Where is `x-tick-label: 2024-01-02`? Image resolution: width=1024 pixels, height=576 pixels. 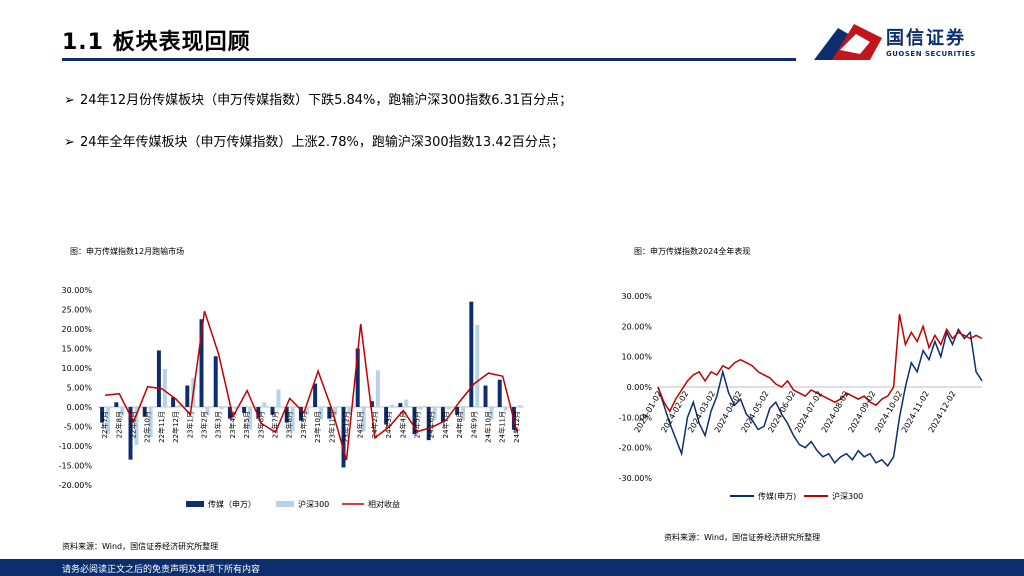 x-tick-label: 2024-01-02 is located at coordinates (648, 412).